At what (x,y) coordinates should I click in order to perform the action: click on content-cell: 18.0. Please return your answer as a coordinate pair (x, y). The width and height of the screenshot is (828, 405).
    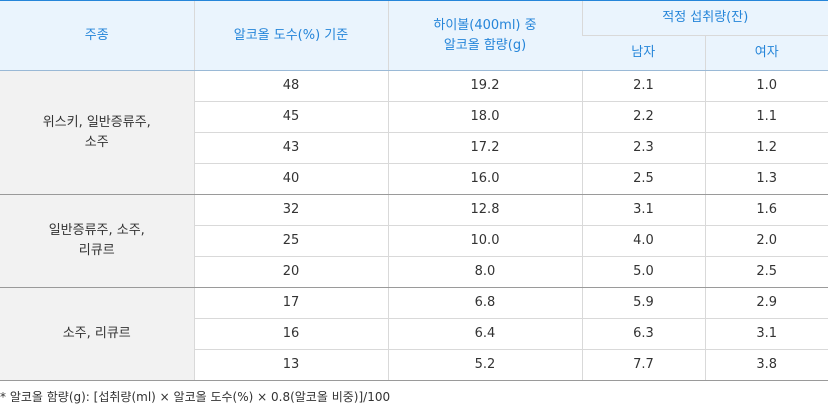
    Looking at the image, I should click on (484, 117).